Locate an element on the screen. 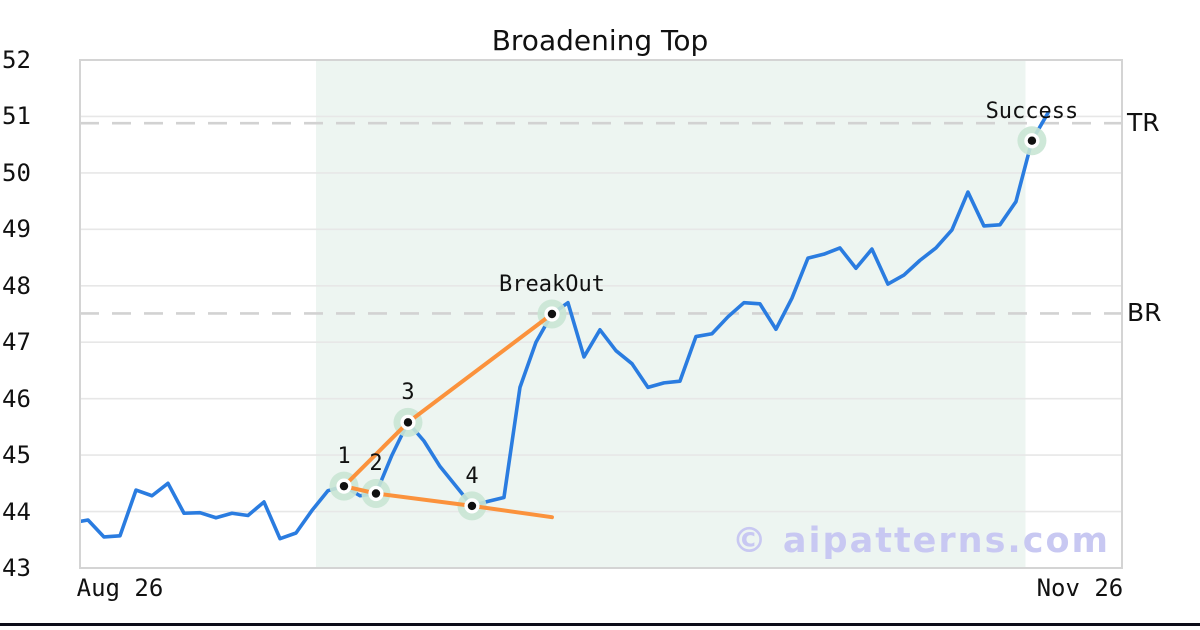  y-axis-tick-label-52: 52 is located at coordinates (16, 60).